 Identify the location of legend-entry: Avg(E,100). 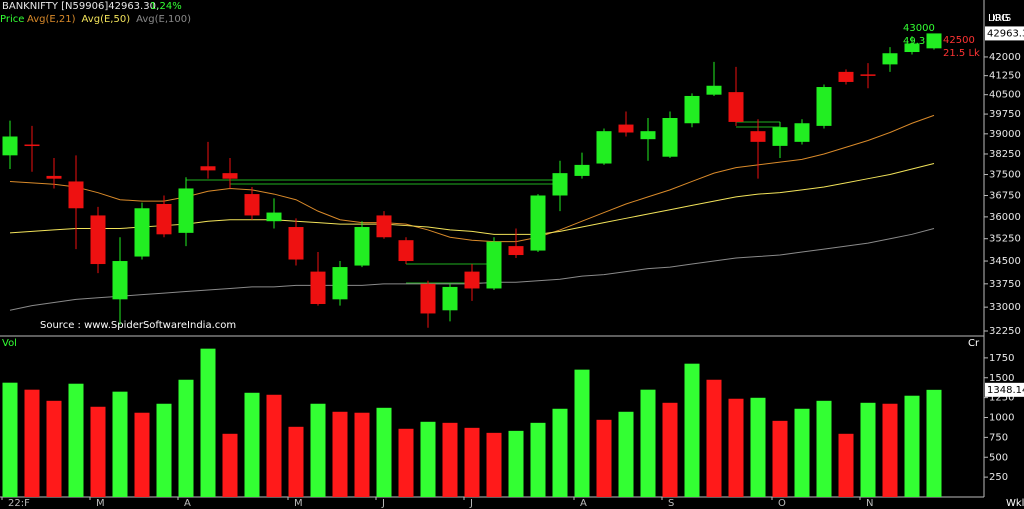
(163, 19).